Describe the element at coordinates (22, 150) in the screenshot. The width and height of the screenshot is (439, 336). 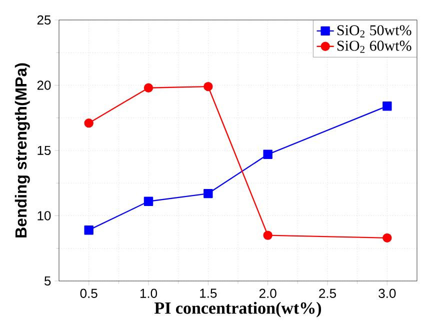
I see `y-axis-title: Bending strength(MPa)` at that location.